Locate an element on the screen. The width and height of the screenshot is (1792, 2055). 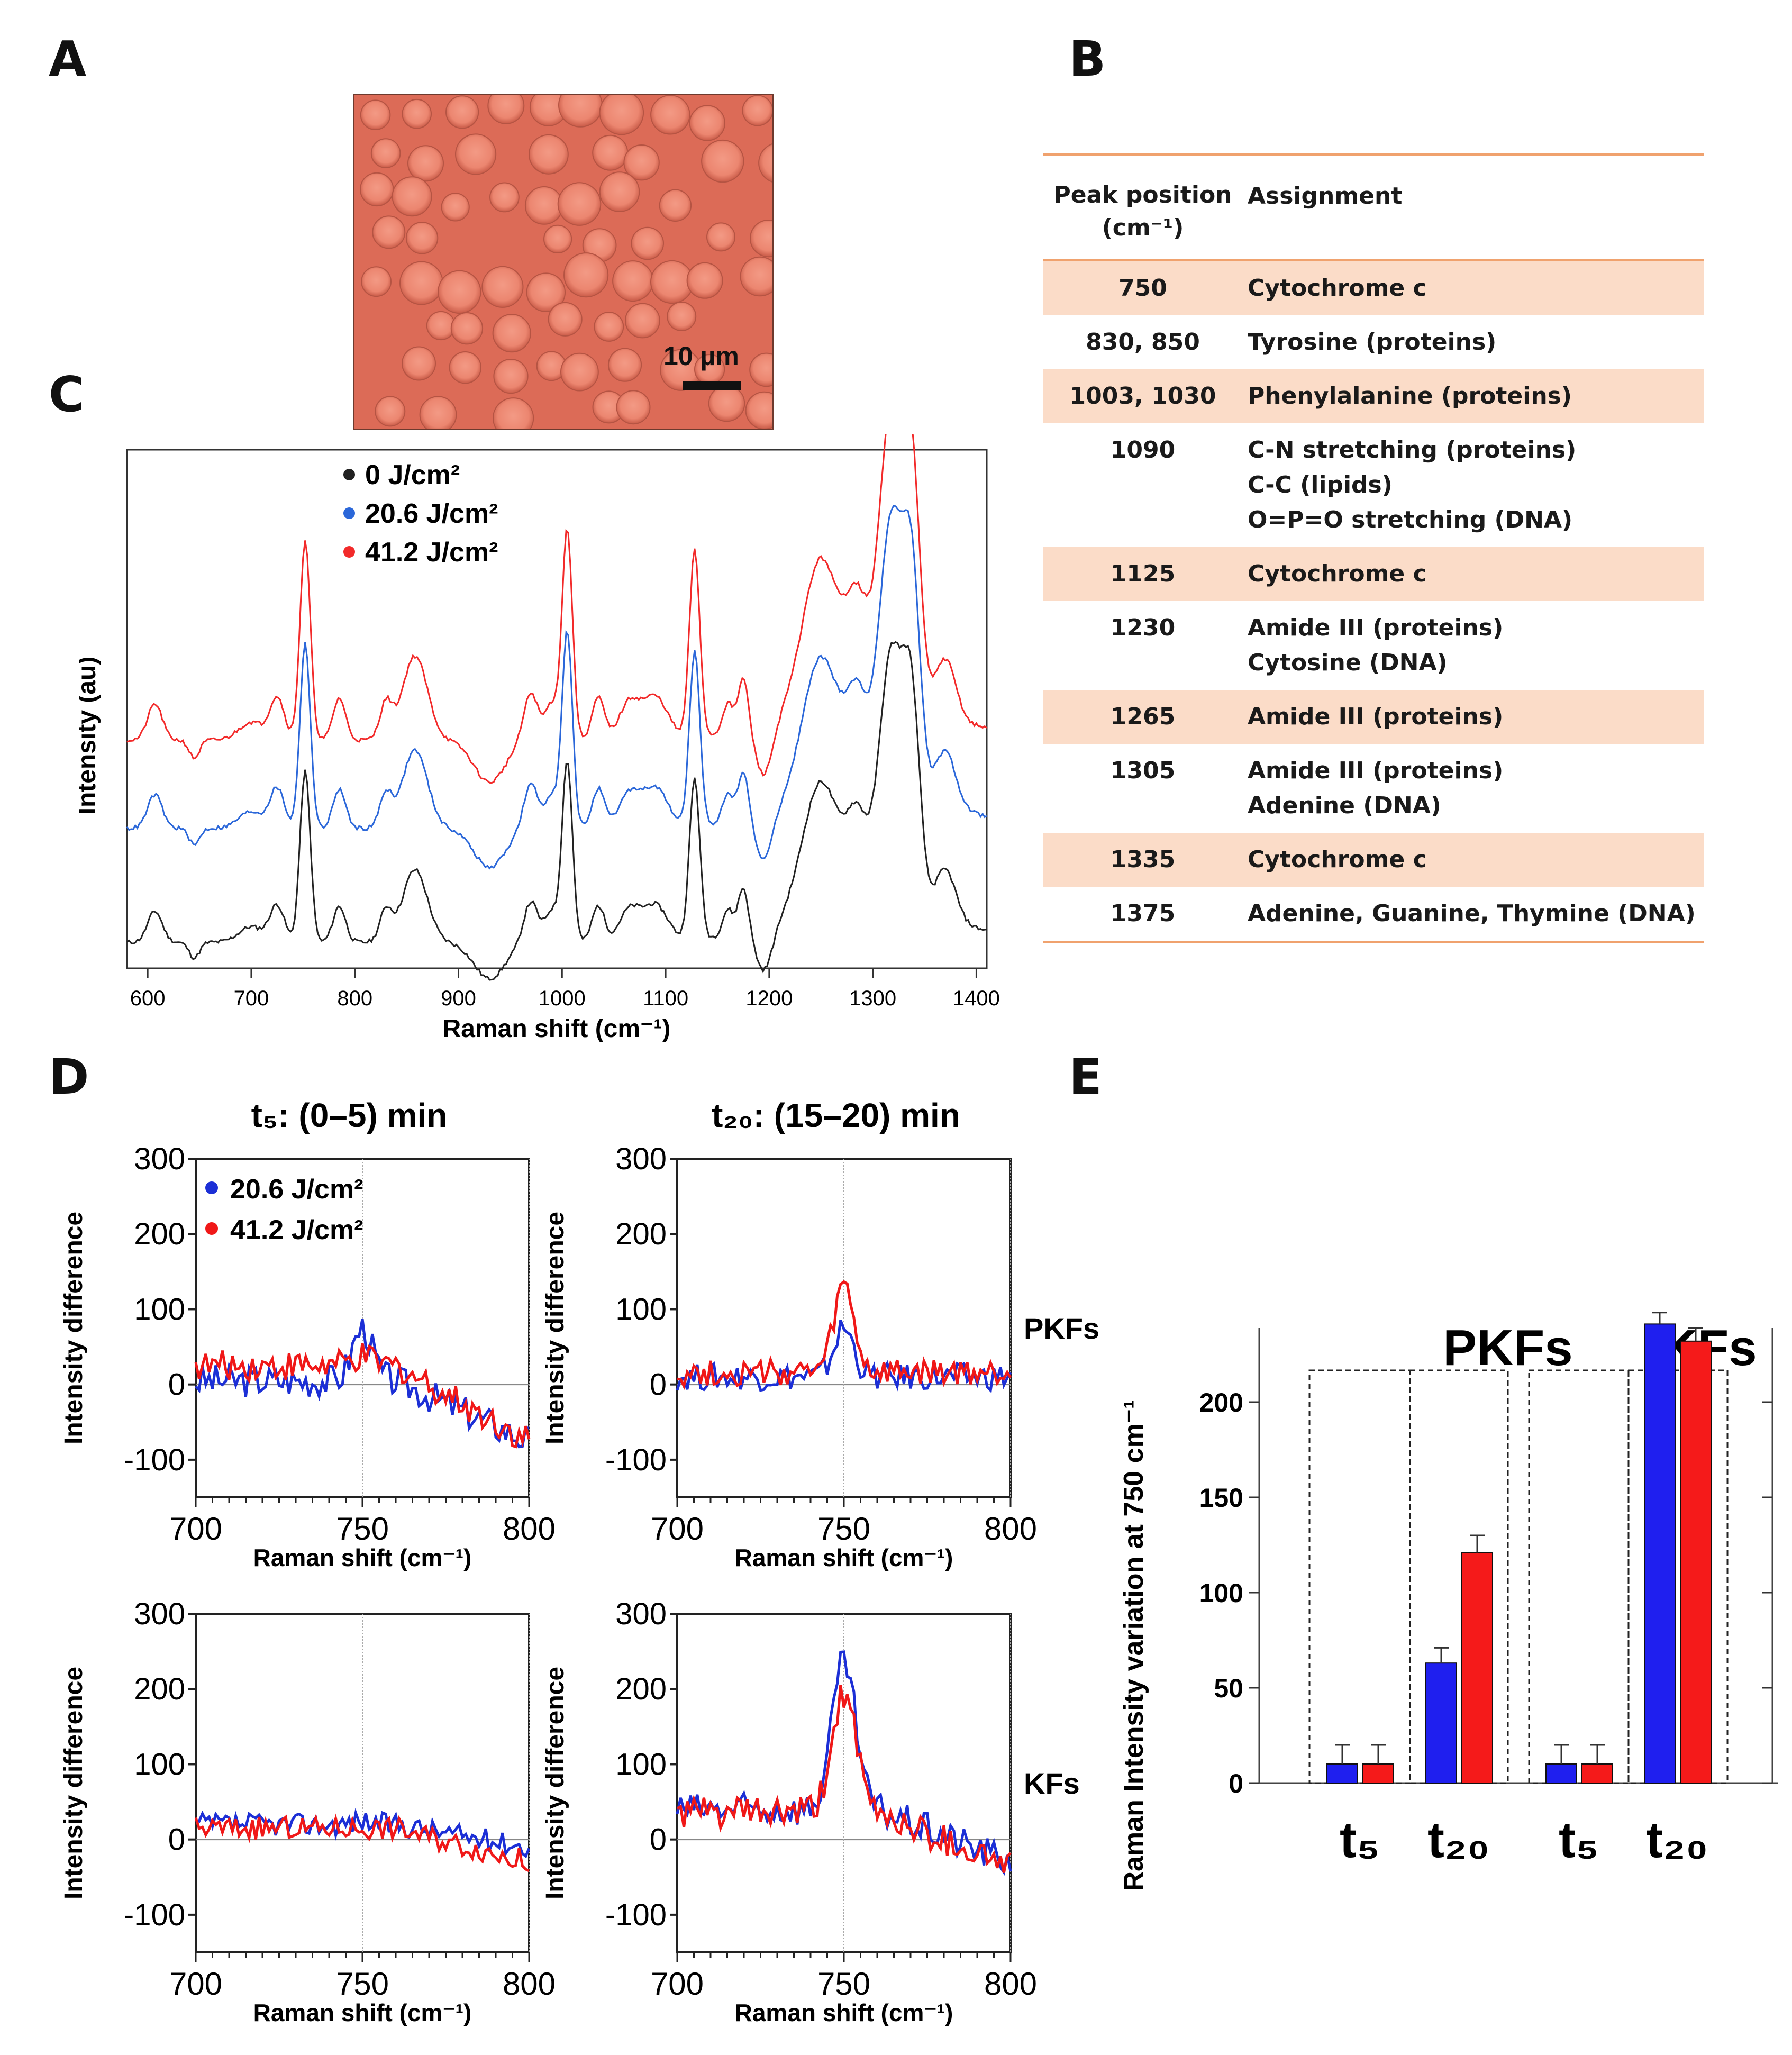
panel-label-a: A is located at coordinates (68, 59).